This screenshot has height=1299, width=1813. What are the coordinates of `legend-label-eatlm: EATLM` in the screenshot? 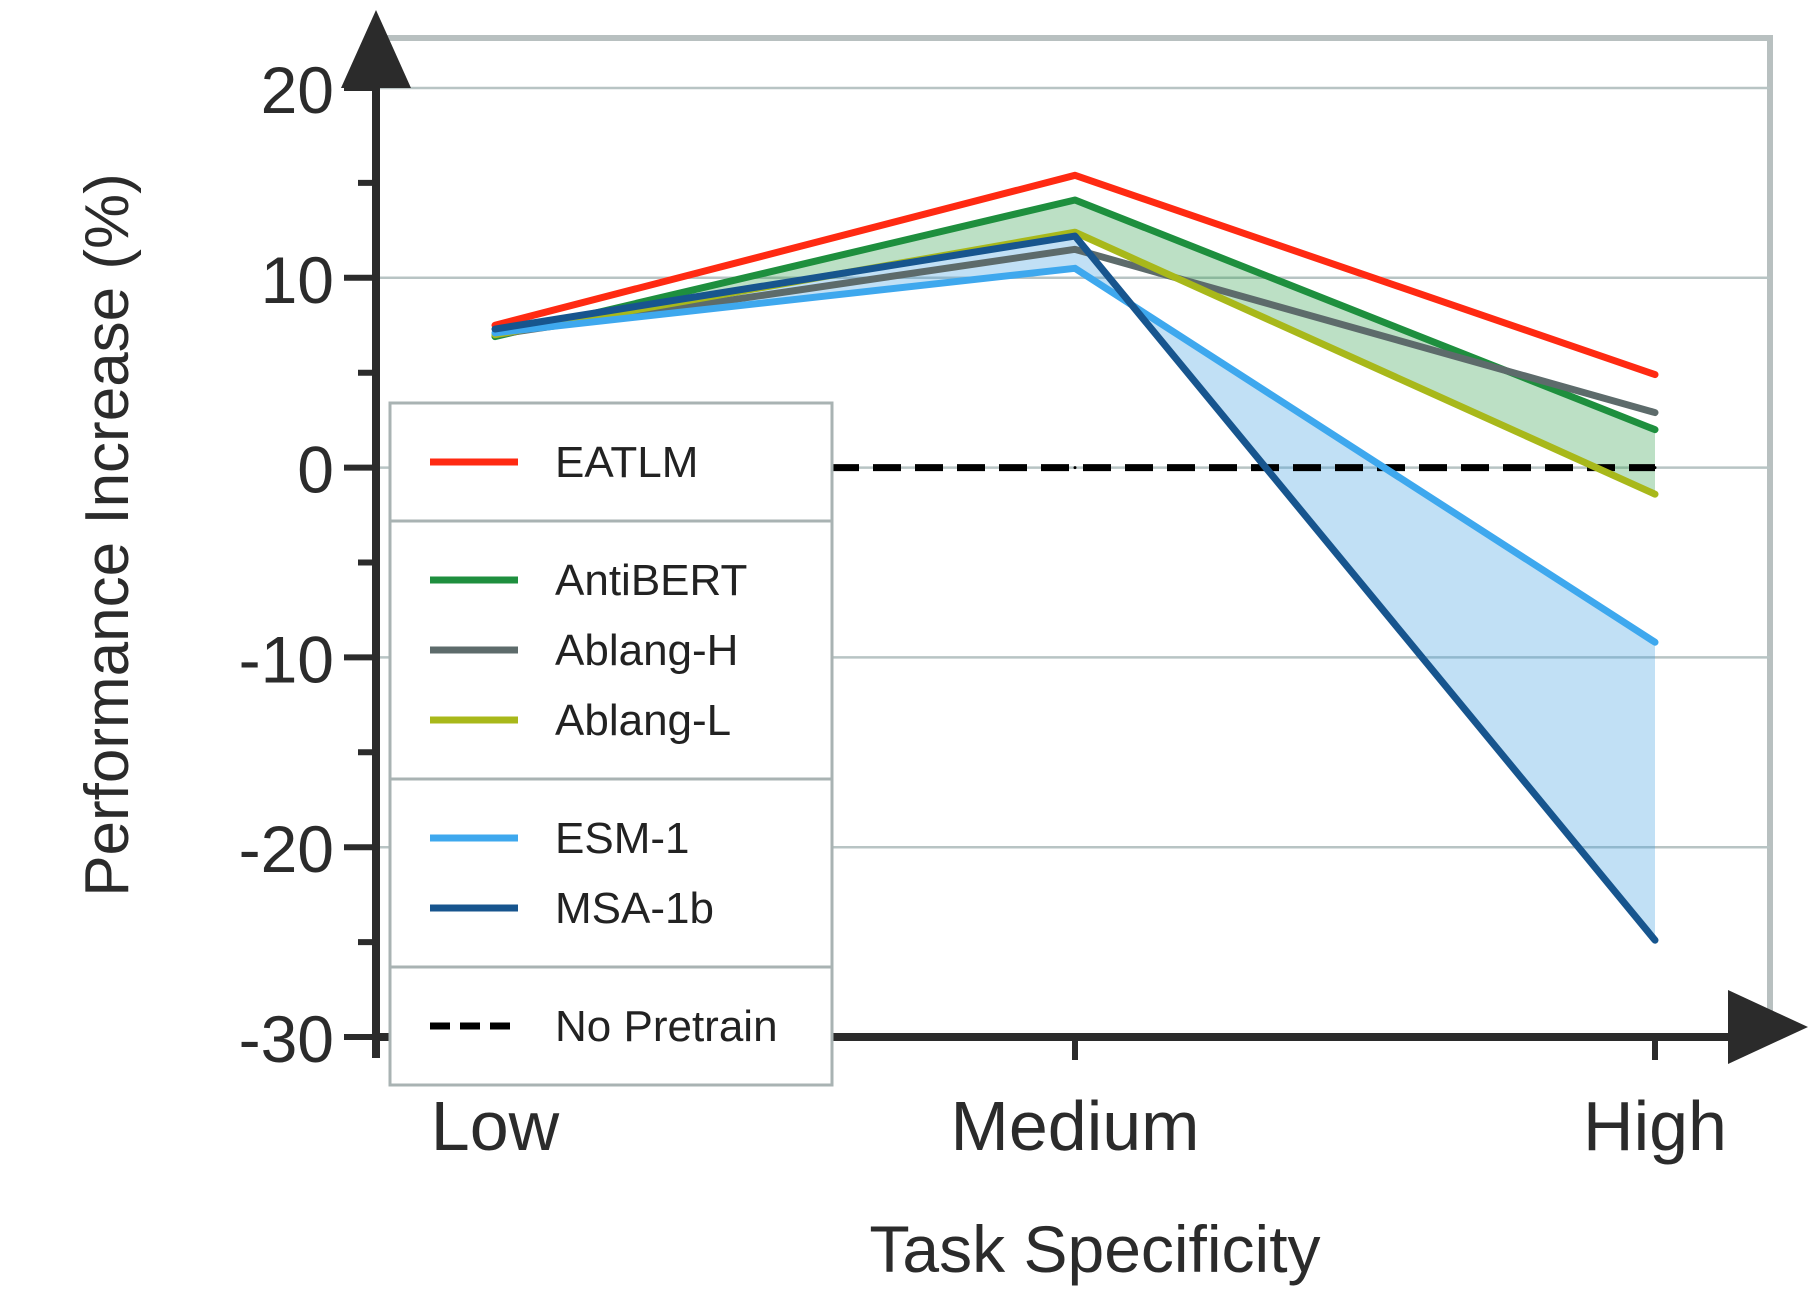 It's located at (626, 462).